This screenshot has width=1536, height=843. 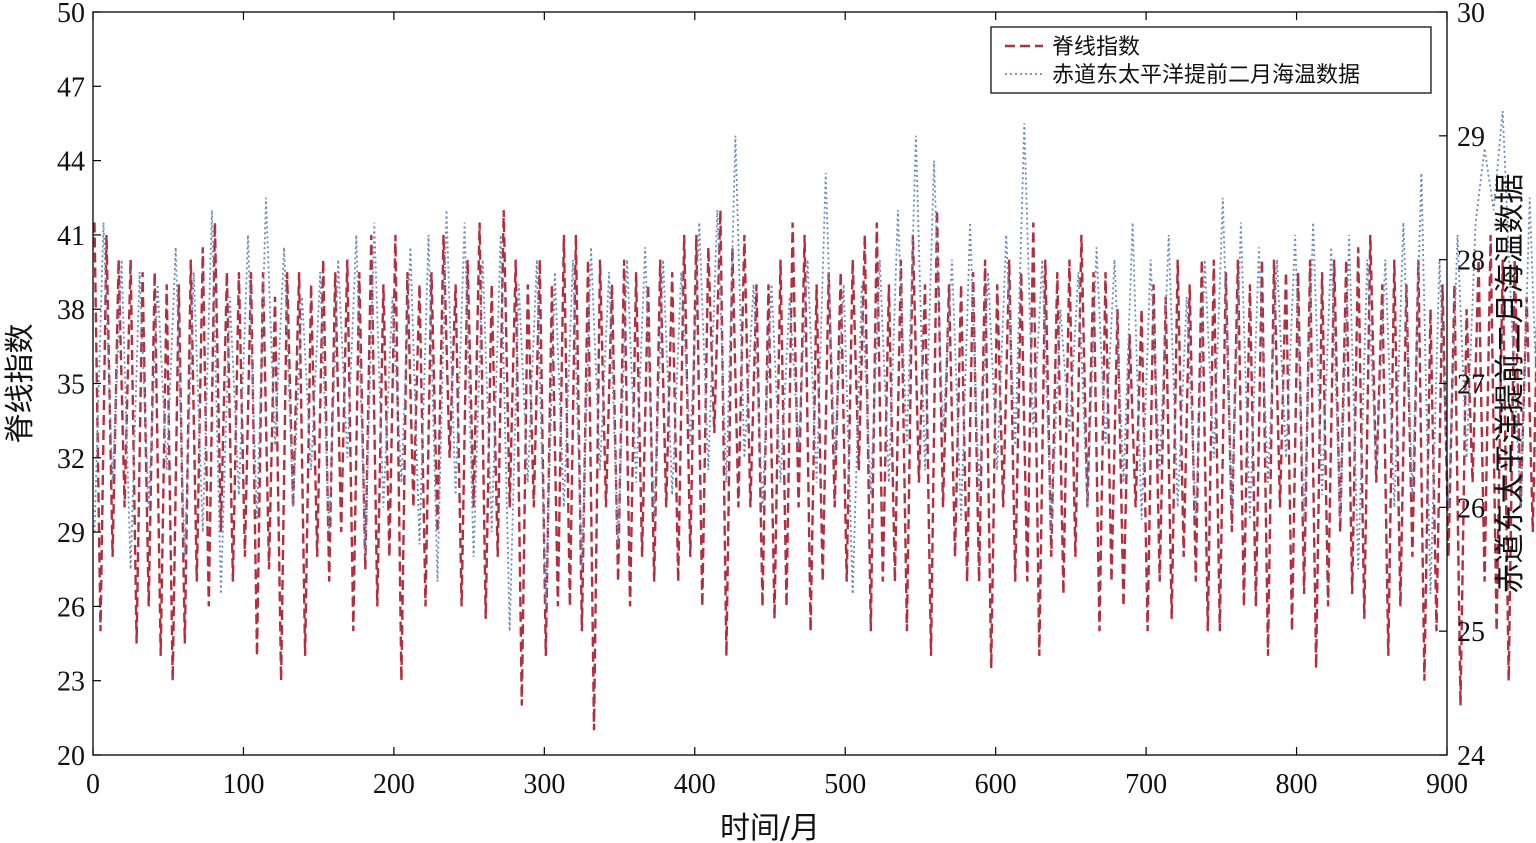 I want to click on y-right-tick-label: 29, so click(x=1471, y=137).